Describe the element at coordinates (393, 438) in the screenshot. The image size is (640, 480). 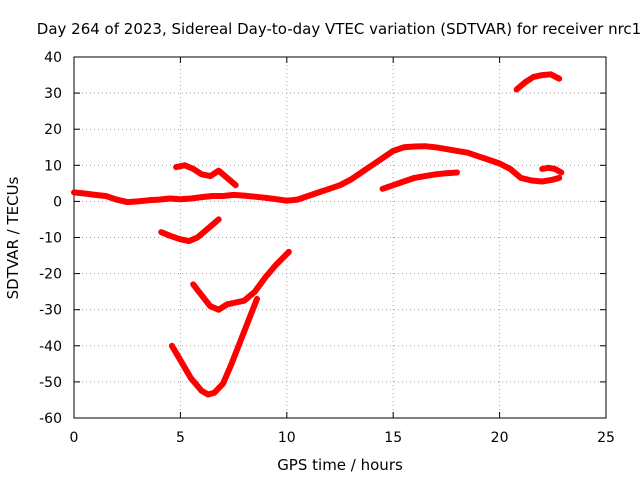
I see `x-tick-label: 15` at that location.